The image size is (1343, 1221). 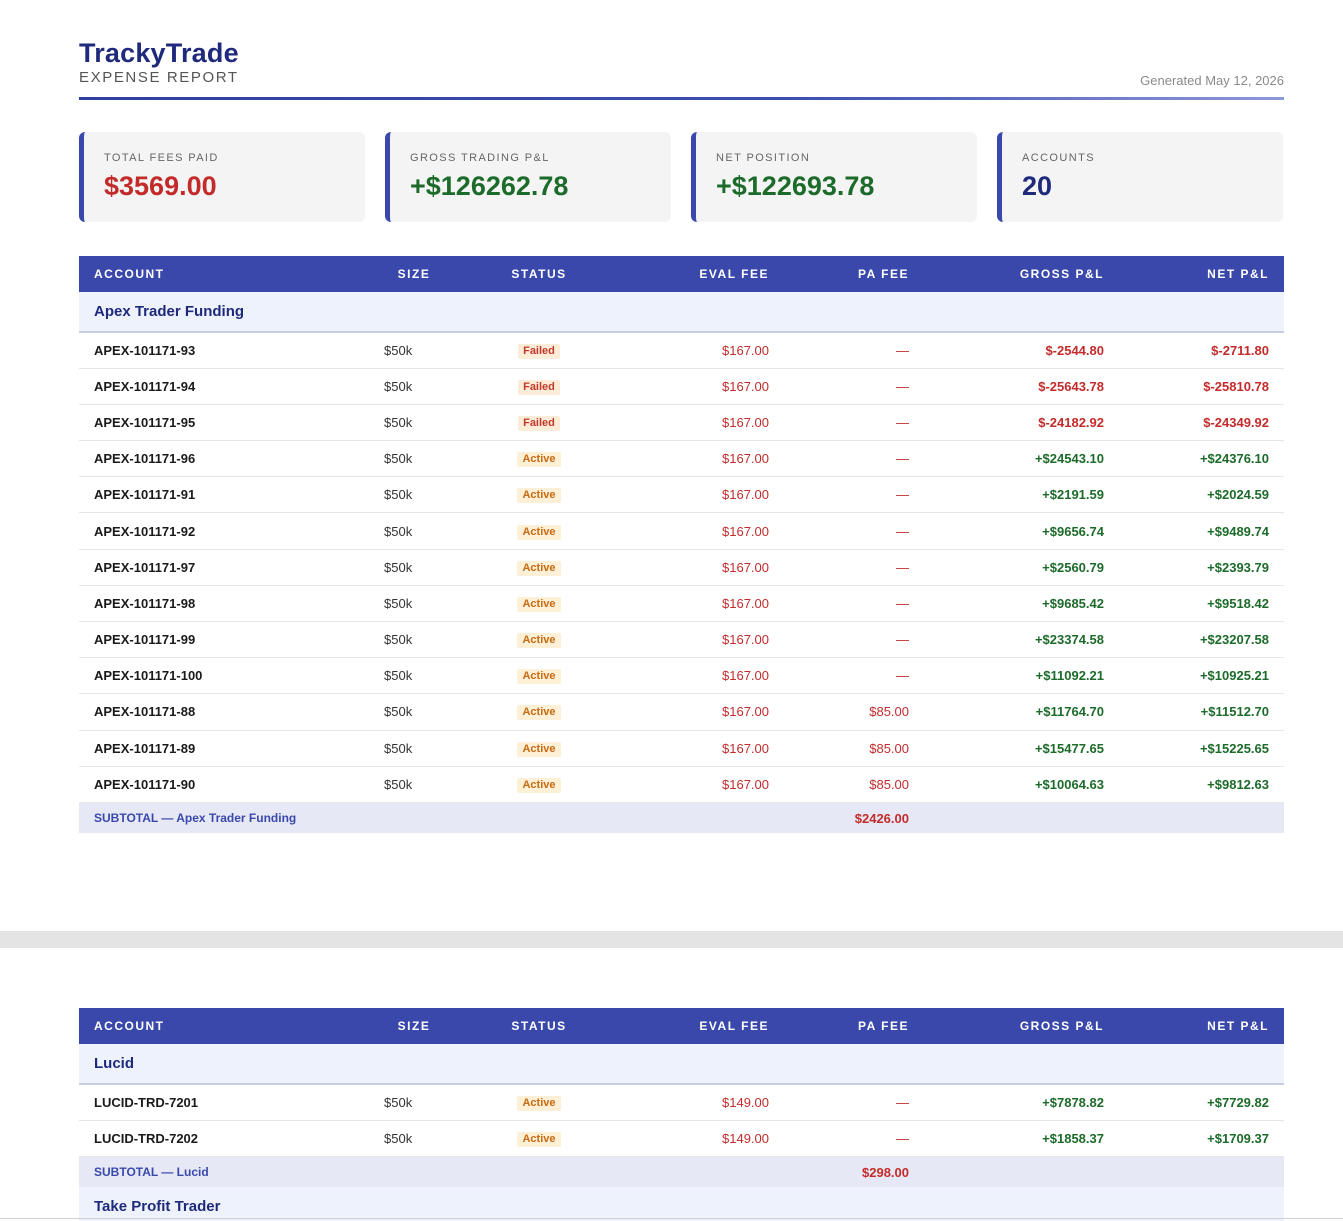 What do you see at coordinates (1201, 1102) in the screenshot?
I see `net-pnl: +$7729.82` at bounding box center [1201, 1102].